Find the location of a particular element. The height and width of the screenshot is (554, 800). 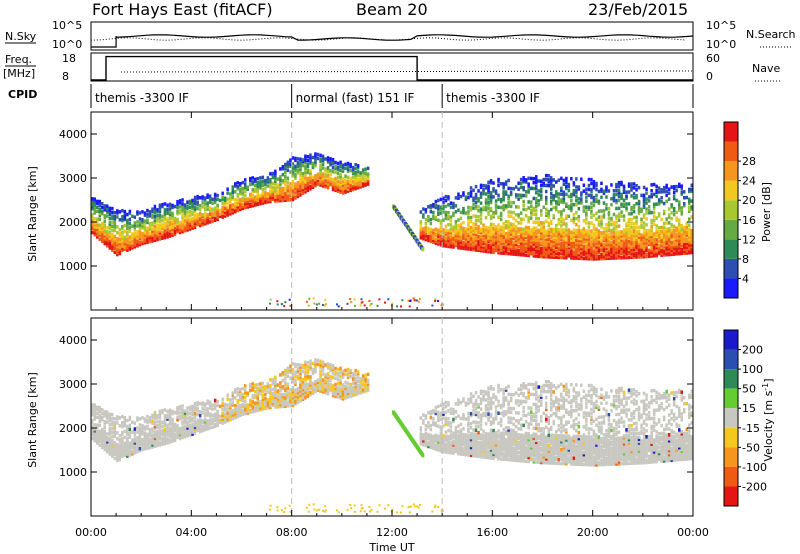

power-cell-1928 is located at coordinates (506, 194).